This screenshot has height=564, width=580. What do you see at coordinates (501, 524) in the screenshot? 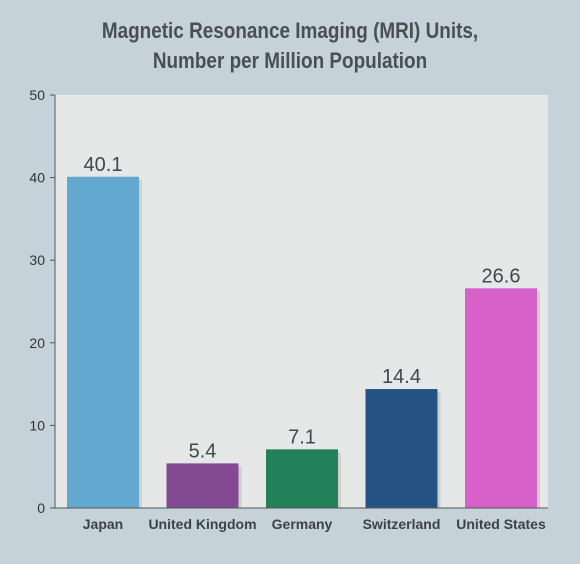
I see `x-category-label: United States` at bounding box center [501, 524].